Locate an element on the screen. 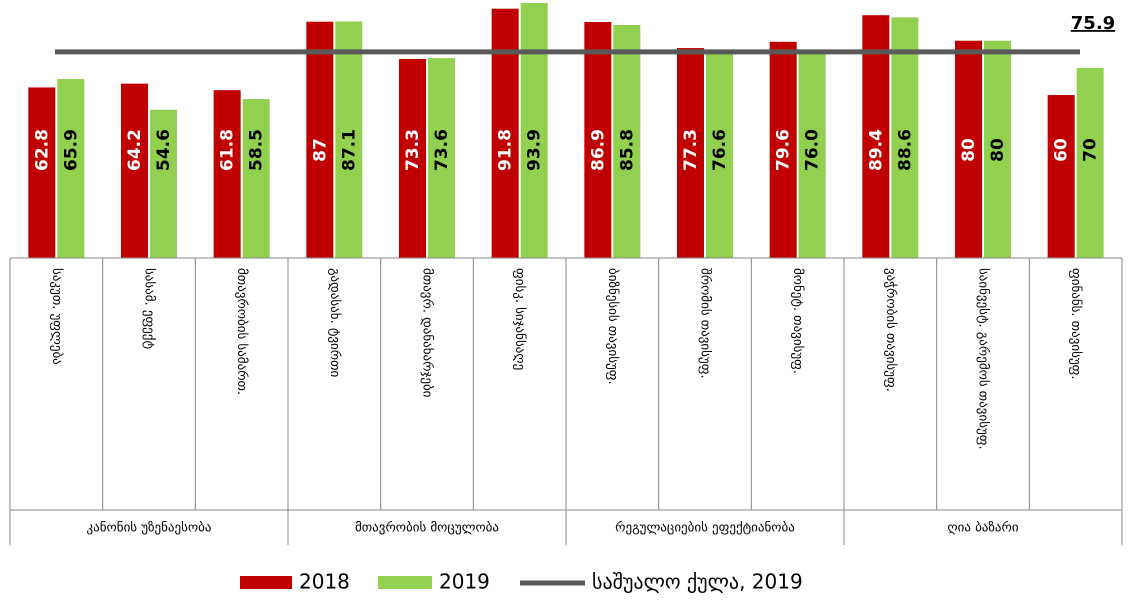 The height and width of the screenshot is (600, 1130). value-label: 73.3 is located at coordinates (413, 150).